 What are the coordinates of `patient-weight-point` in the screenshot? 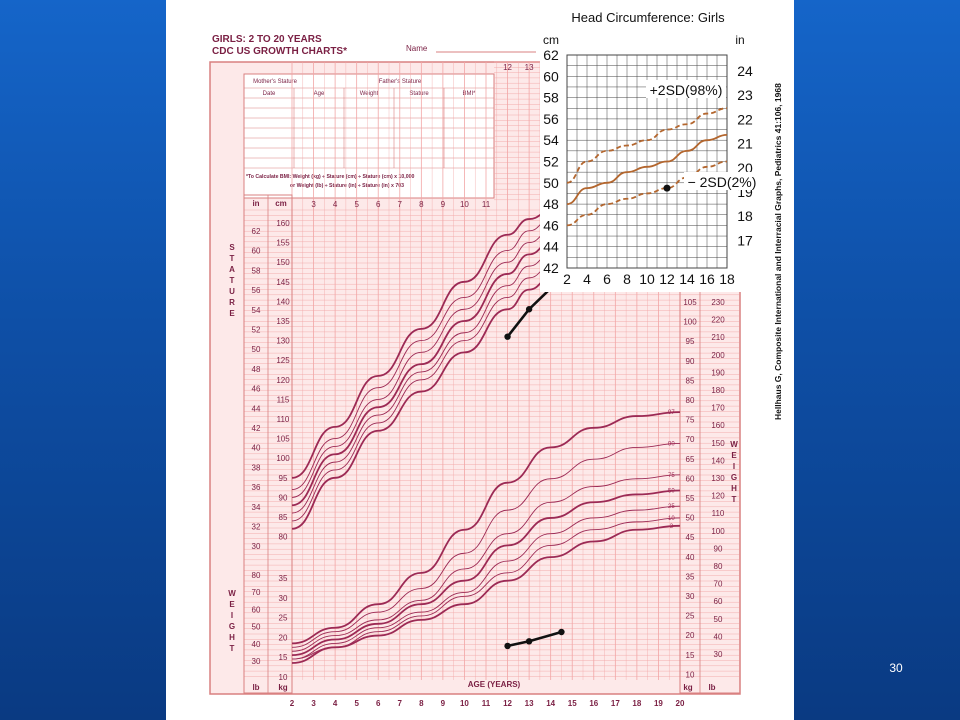 It's located at (561, 632).